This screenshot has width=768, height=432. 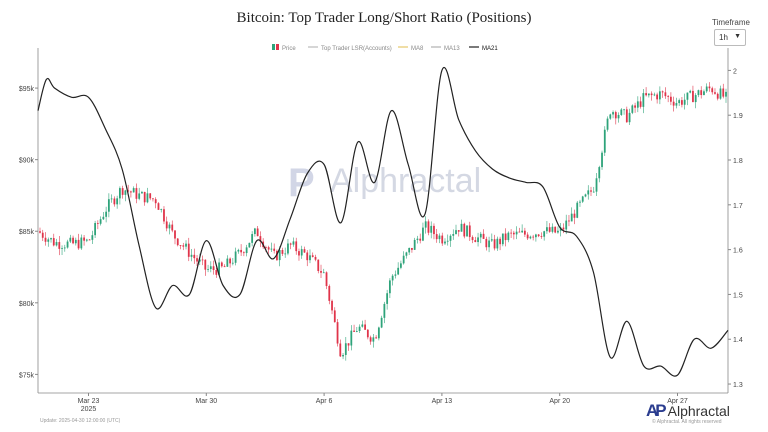 I want to click on legend-item-label: MA13, so click(x=452, y=49).